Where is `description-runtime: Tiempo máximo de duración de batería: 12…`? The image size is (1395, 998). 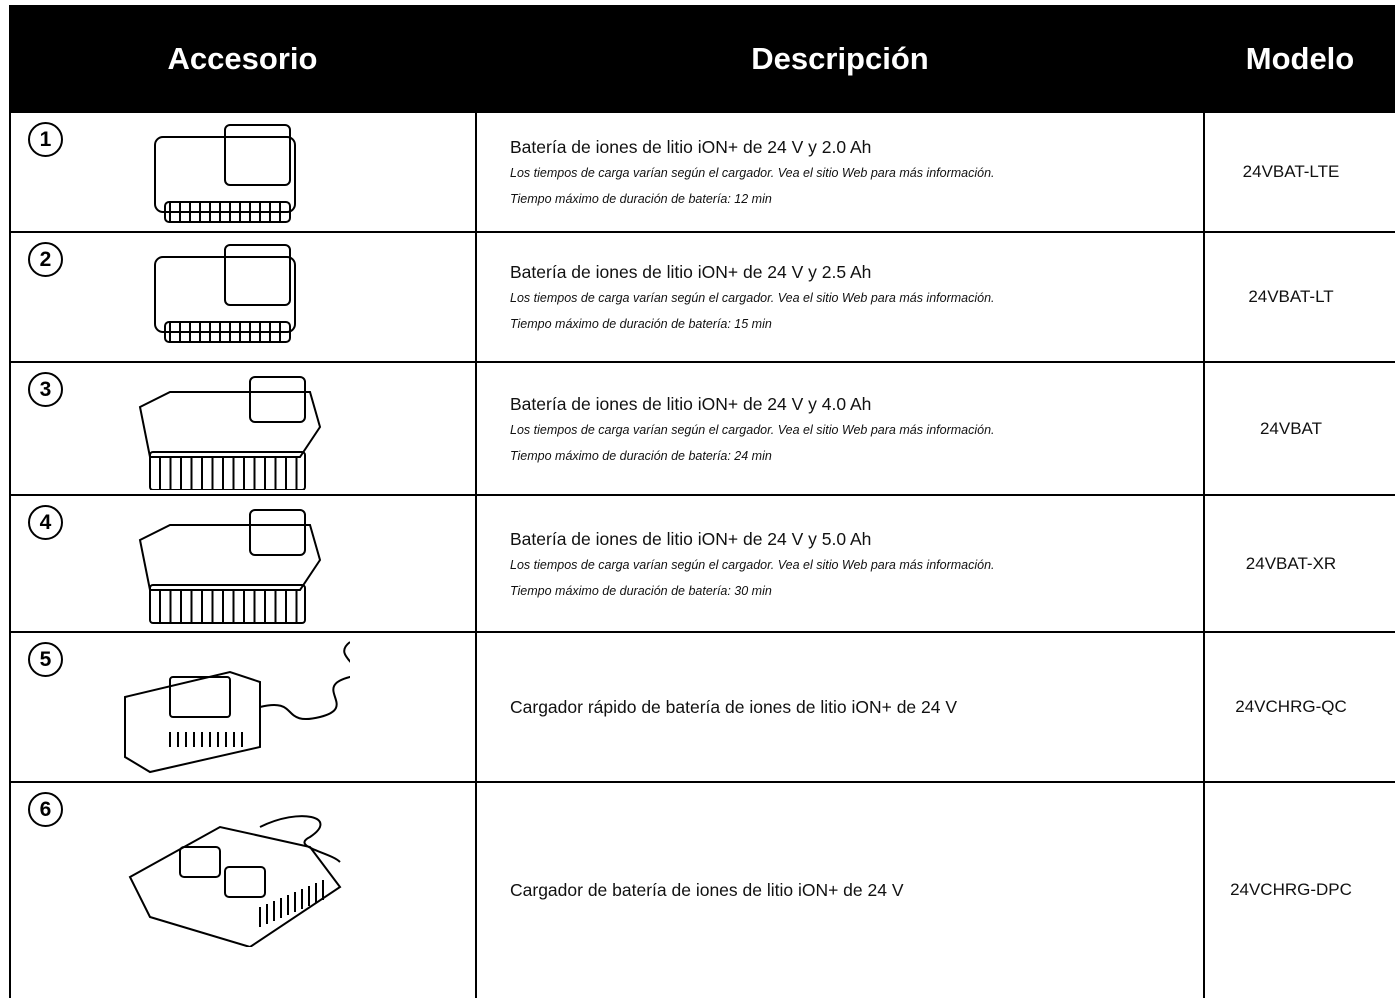
description-runtime: Tiempo máximo de duración de batería: 12… is located at coordinates (641, 199).